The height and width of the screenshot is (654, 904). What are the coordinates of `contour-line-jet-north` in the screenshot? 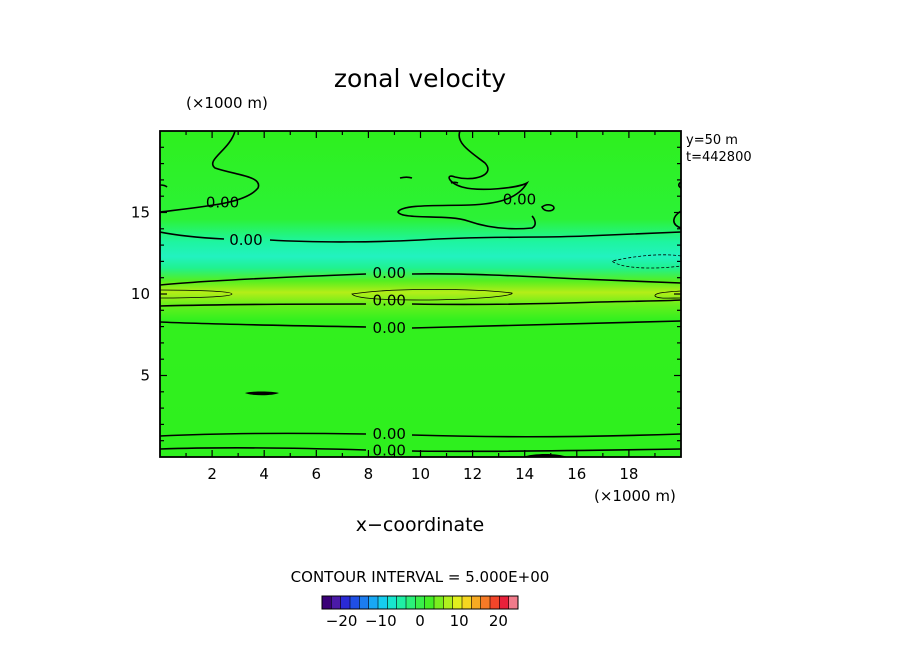 It's located at (420, 279).